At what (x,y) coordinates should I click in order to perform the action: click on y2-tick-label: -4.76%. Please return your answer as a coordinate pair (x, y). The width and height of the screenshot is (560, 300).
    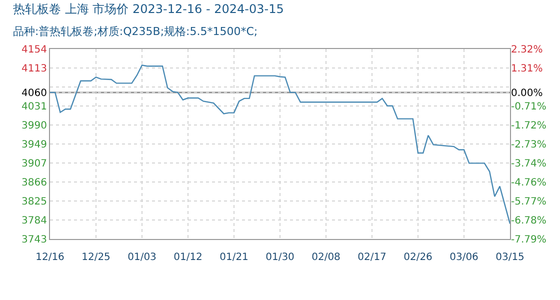
    Looking at the image, I should click on (528, 183).